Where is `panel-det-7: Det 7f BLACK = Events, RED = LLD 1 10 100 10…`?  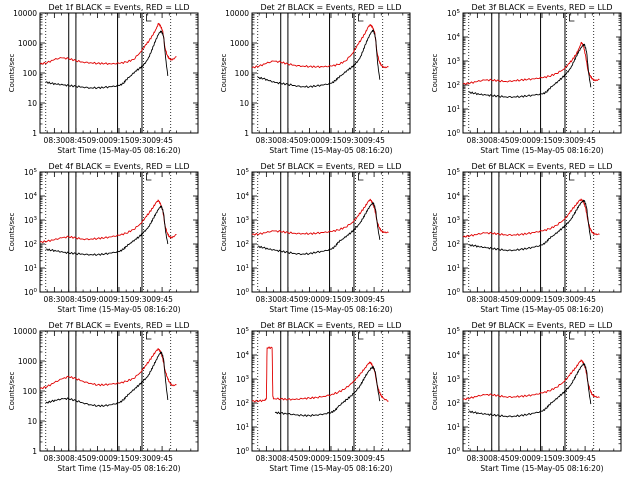
panel-det-7: Det 7f BLACK = Events, RED = LLD 1 10 100 10… is located at coordinates (103, 397).